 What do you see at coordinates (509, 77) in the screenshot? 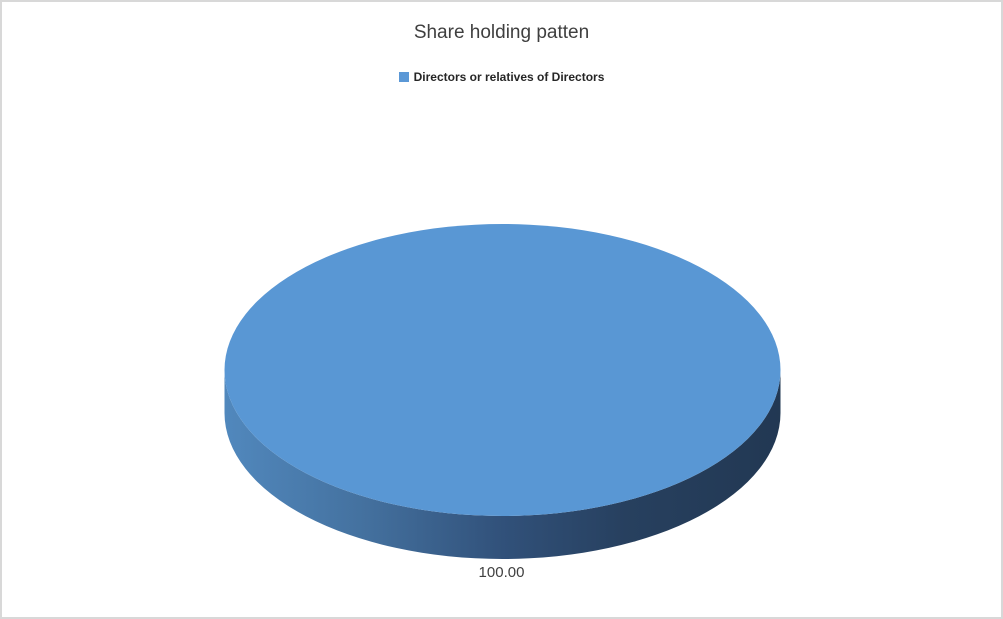
I see `legend-item-label: Directors or relatives of Directors` at bounding box center [509, 77].